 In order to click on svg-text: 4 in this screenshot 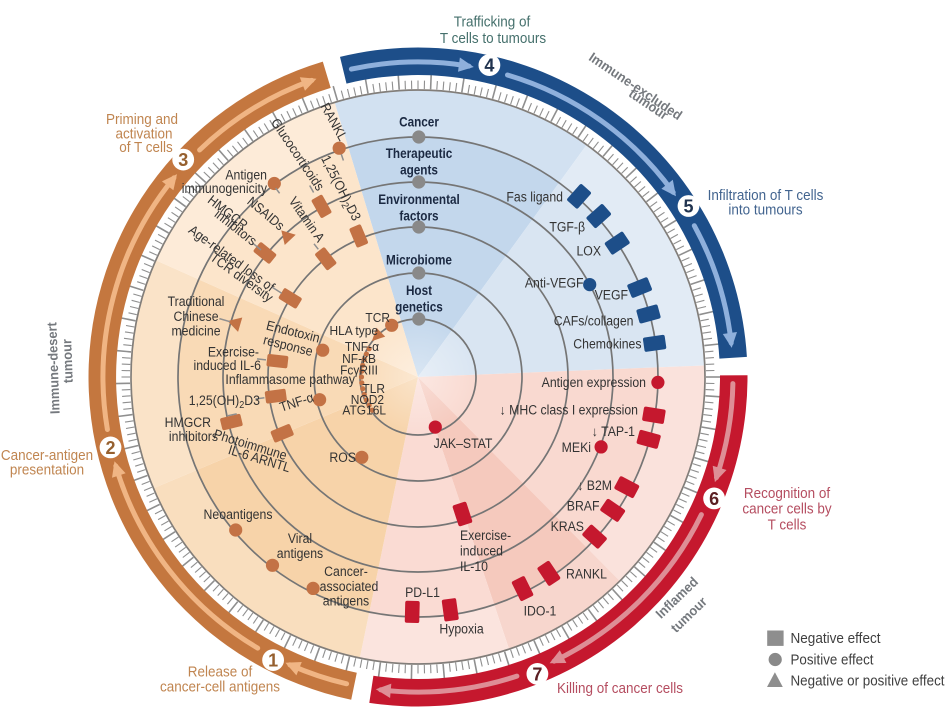, I will do `click(489, 66)`.